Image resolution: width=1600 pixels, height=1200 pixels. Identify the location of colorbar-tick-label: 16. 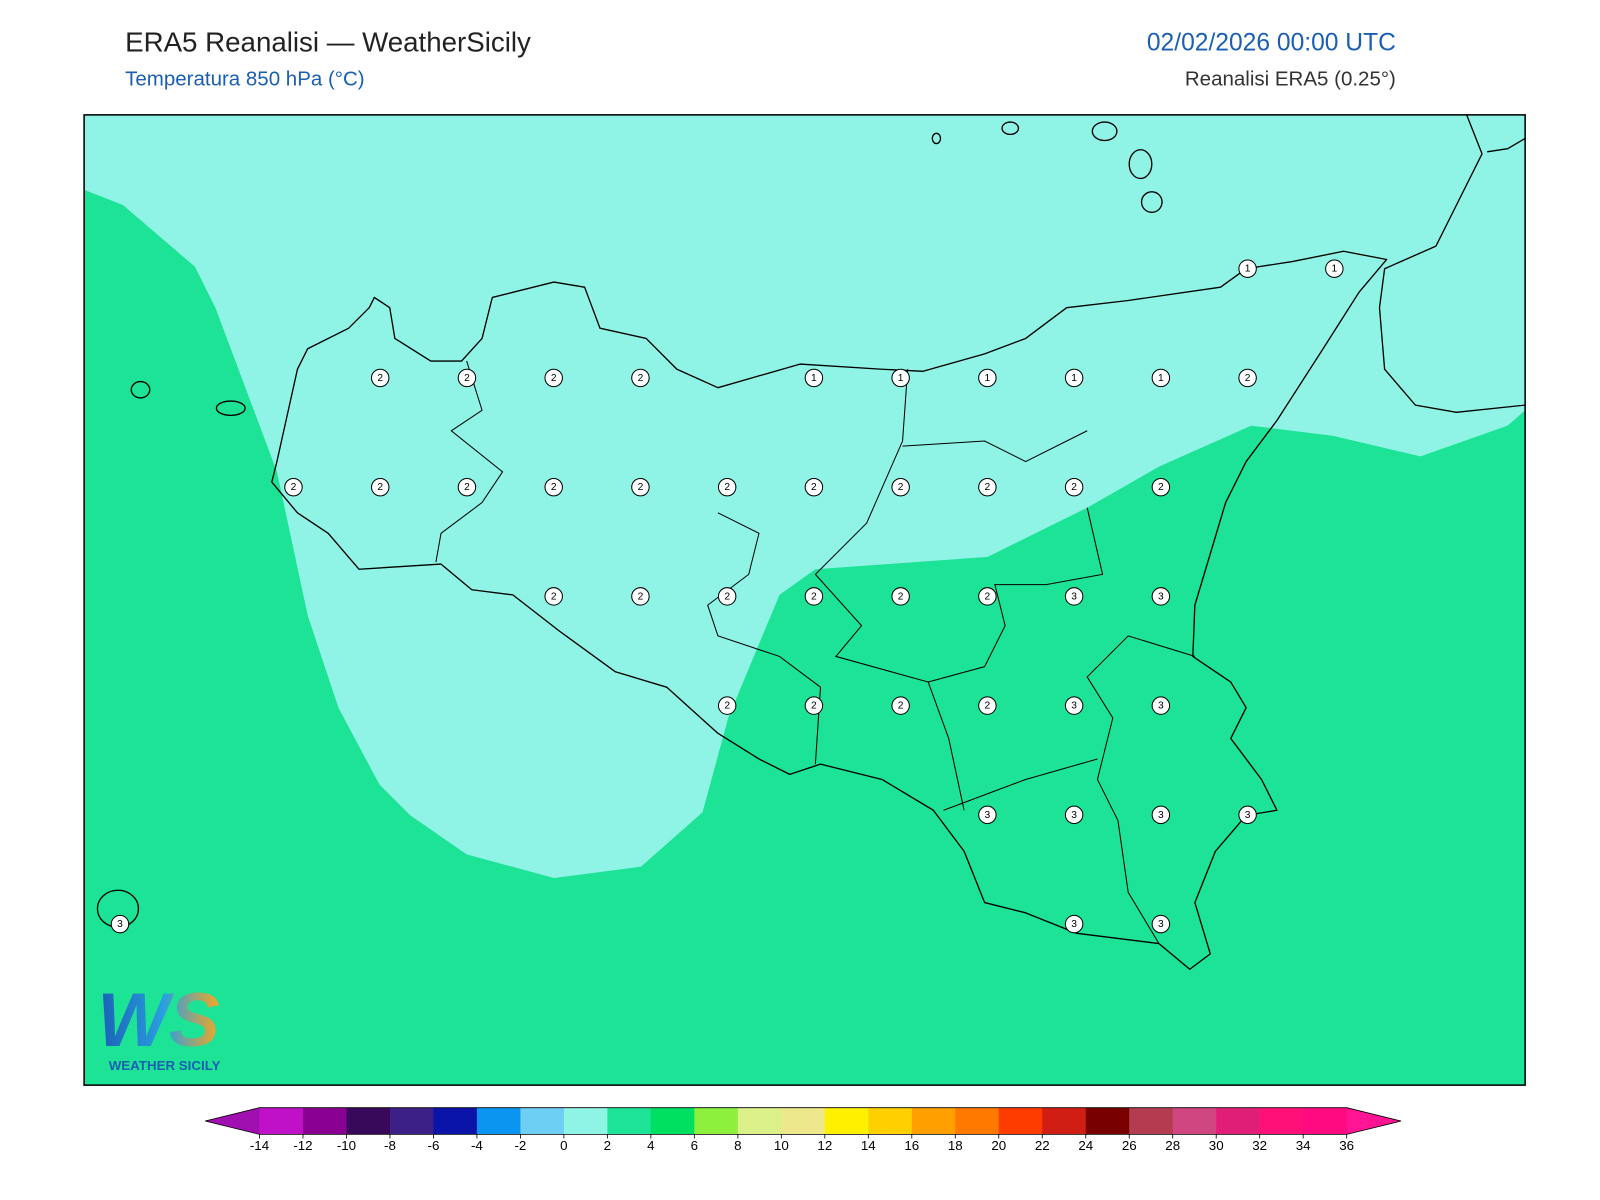
(911, 1145).